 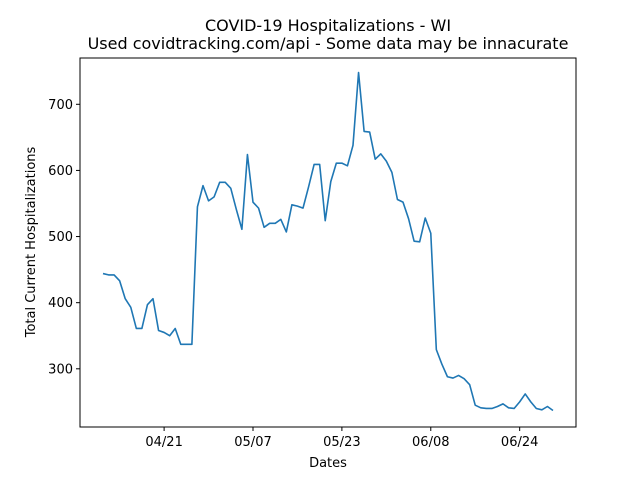 I want to click on y-tick-label: 600, so click(x=60, y=171).